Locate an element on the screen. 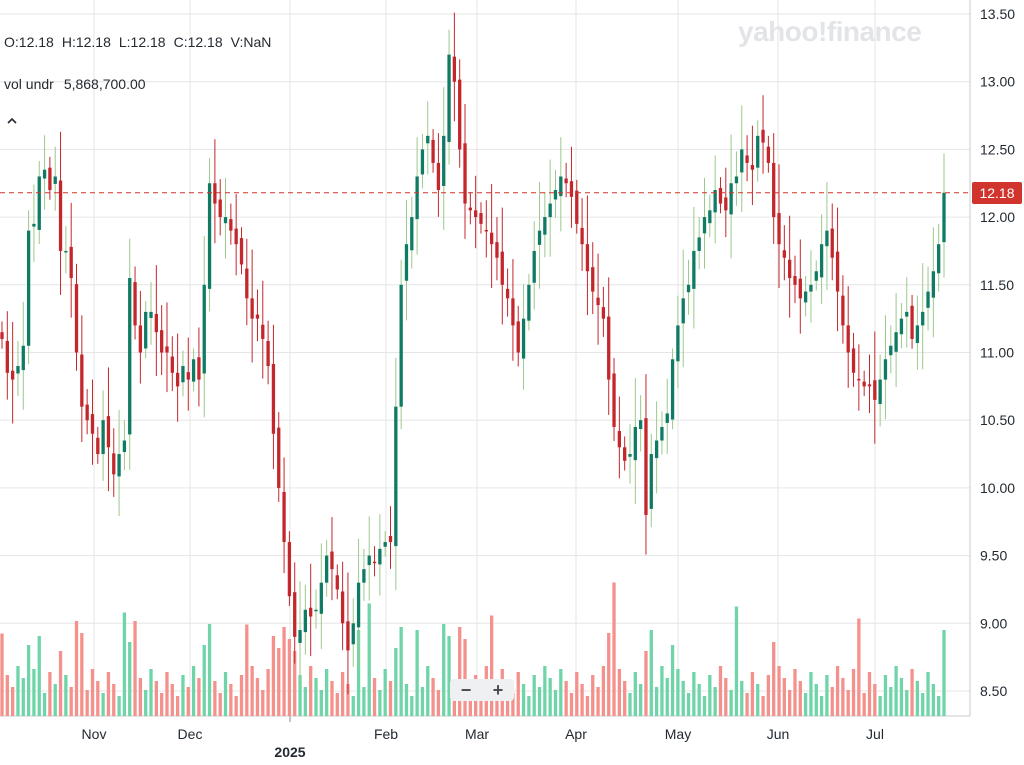 The image size is (1024, 765). y-tick-label: 9.00 is located at coordinates (993, 623).